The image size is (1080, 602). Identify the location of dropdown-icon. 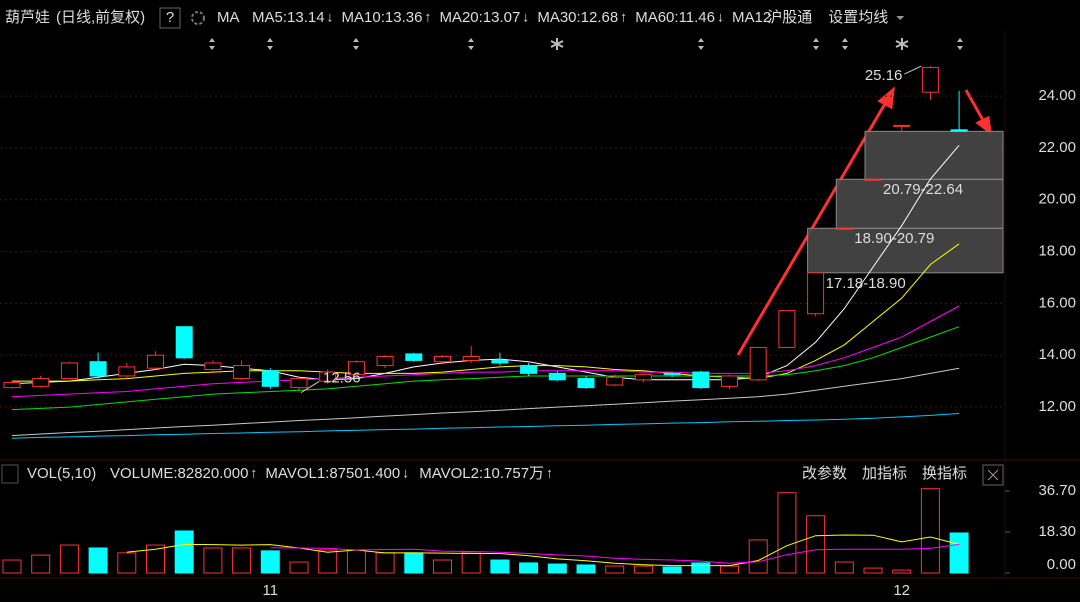
(900, 18).